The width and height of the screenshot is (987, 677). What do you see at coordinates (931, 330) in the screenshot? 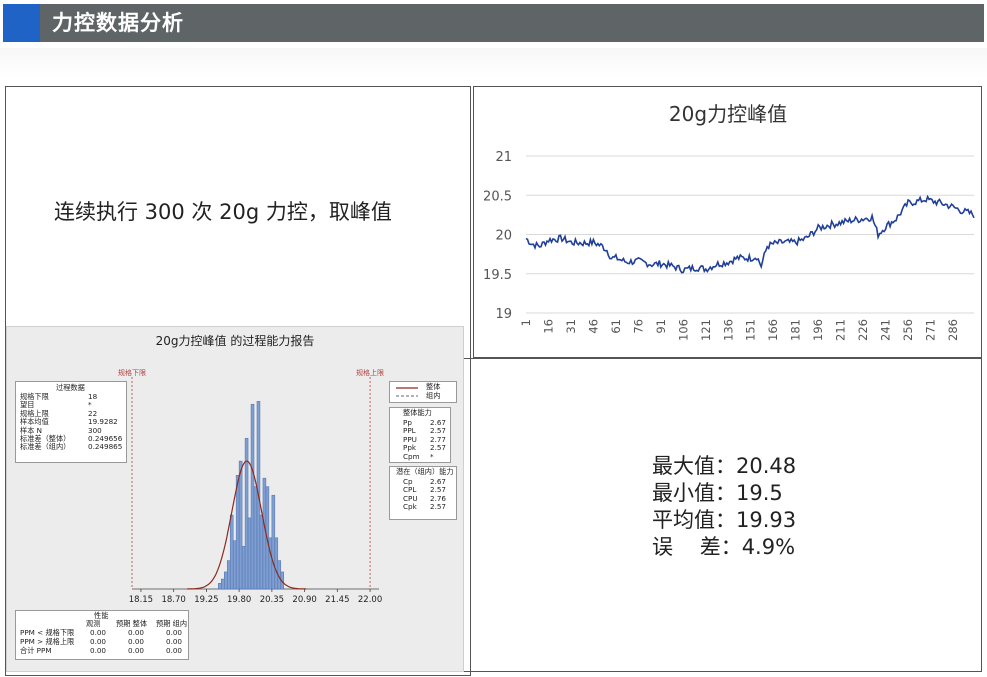
I see `x-tick-label: 271` at bounding box center [931, 330].